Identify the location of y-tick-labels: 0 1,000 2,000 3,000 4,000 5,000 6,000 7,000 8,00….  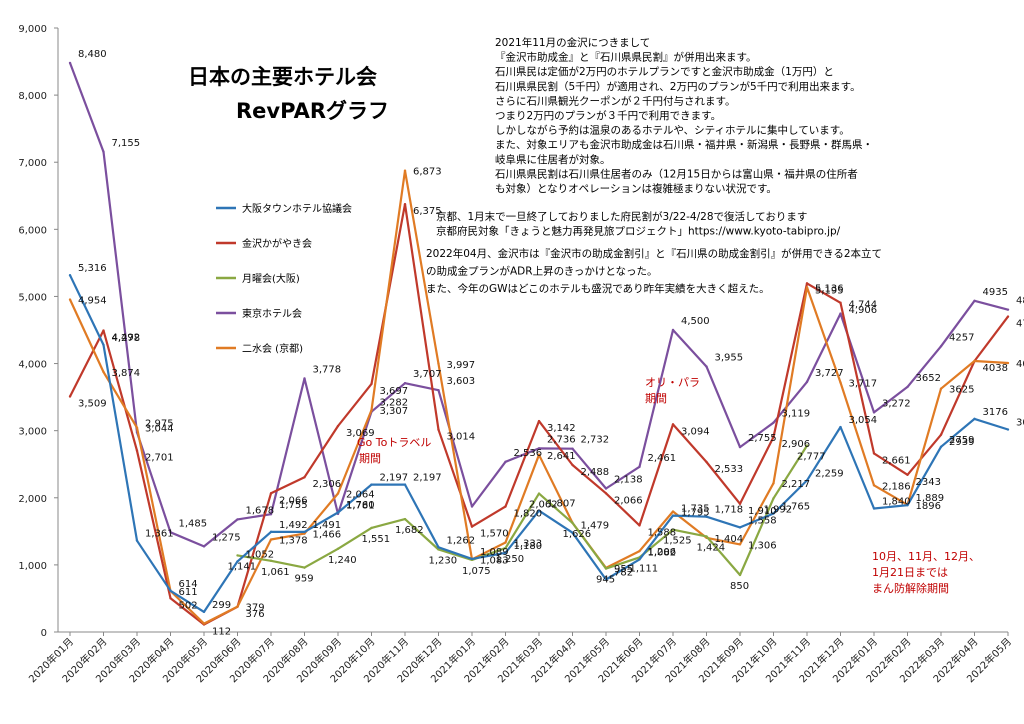
(38, 331).